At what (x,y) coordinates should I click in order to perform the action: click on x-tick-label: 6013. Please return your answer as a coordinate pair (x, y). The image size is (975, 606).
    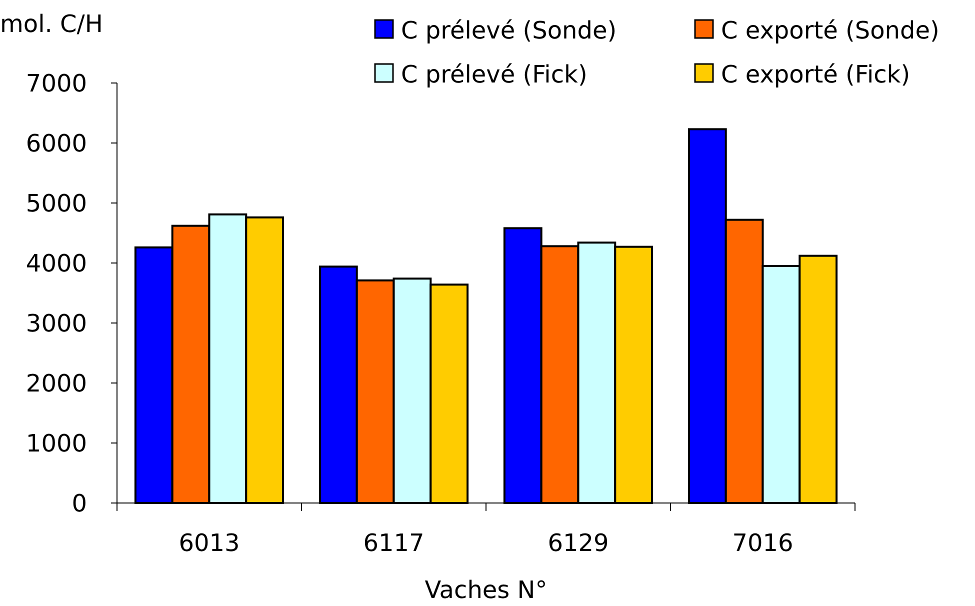
    Looking at the image, I should click on (209, 543).